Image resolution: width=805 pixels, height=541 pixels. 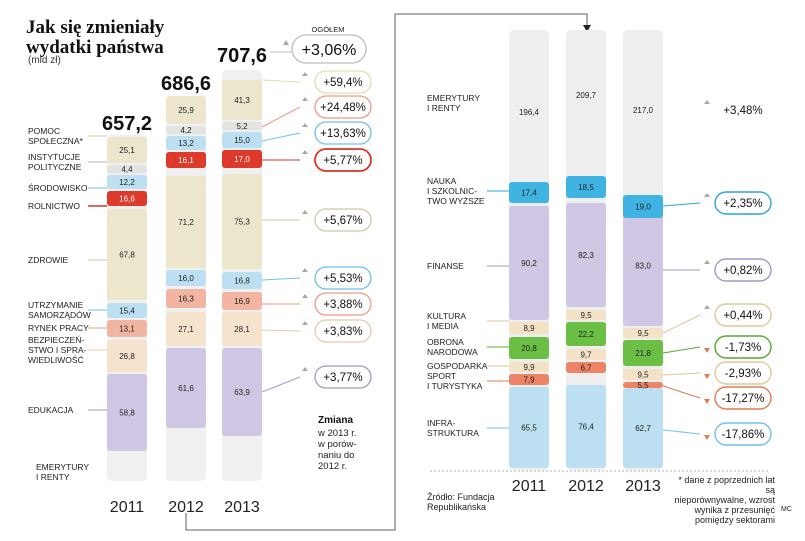 What do you see at coordinates (529, 112) in the screenshot?
I see `data-label: 196,4` at bounding box center [529, 112].